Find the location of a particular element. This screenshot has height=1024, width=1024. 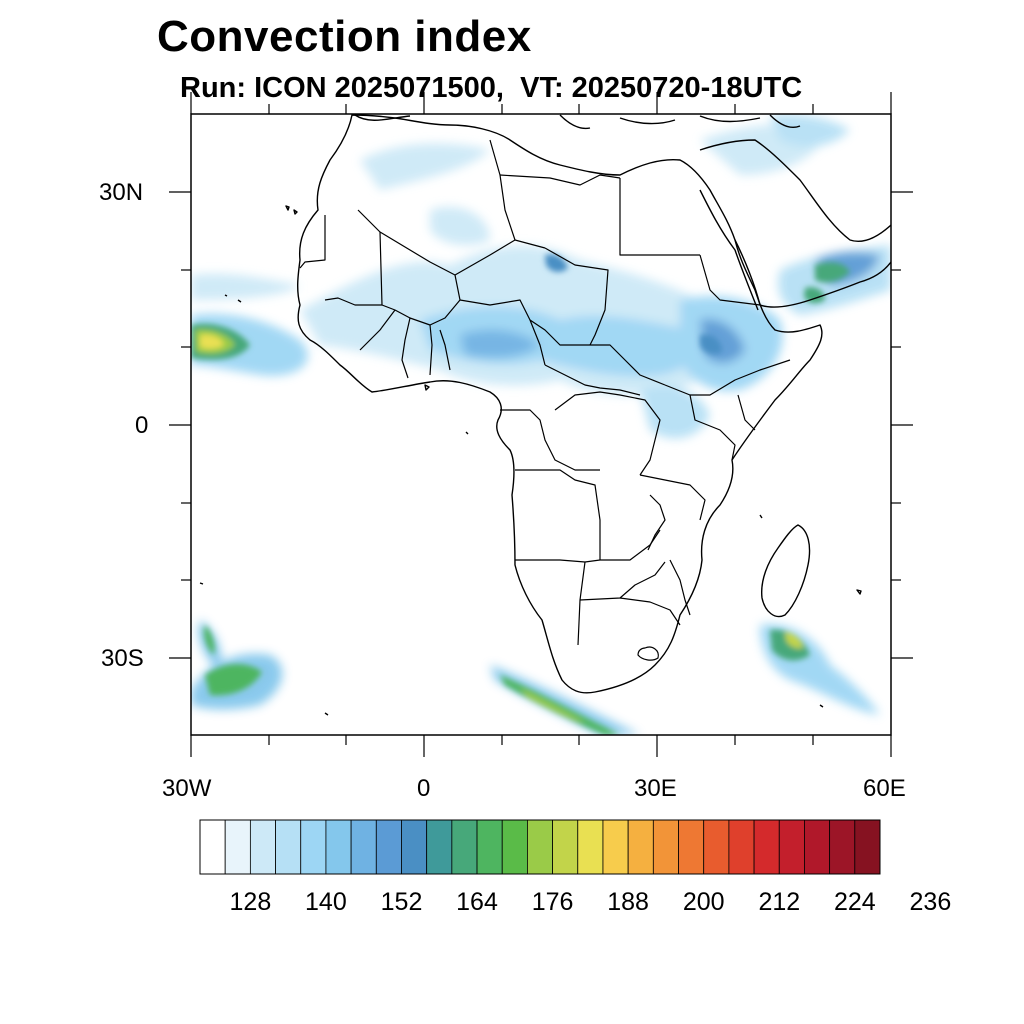

colorbar-tick-label: 164 is located at coordinates (477, 902).